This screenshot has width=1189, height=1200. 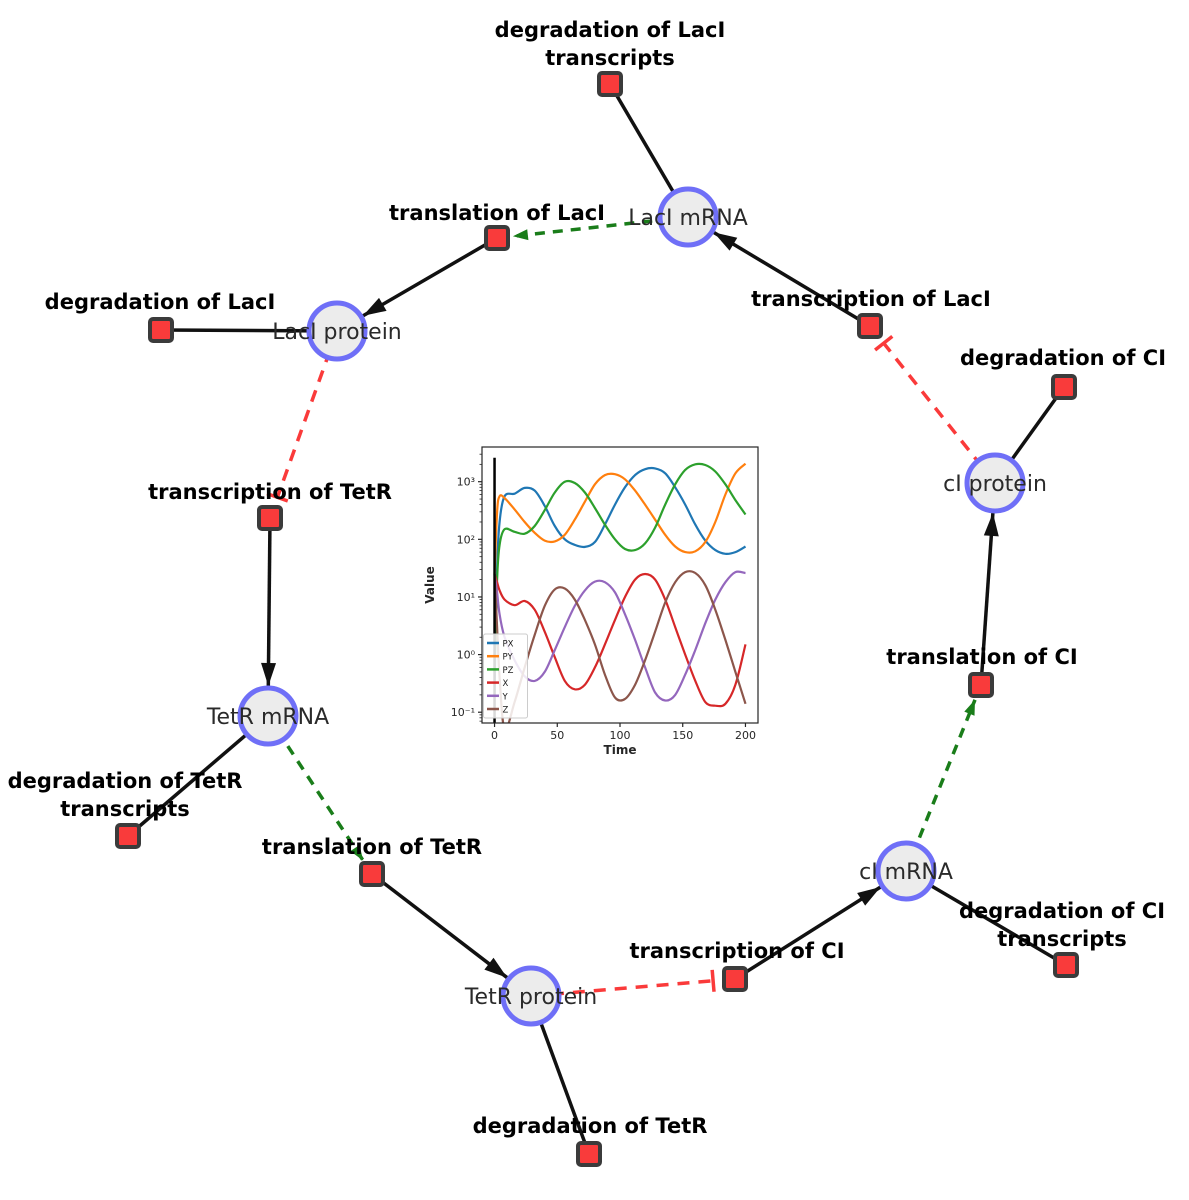 I want to click on reaction-node-deg-tetr, so click(x=589, y=1154).